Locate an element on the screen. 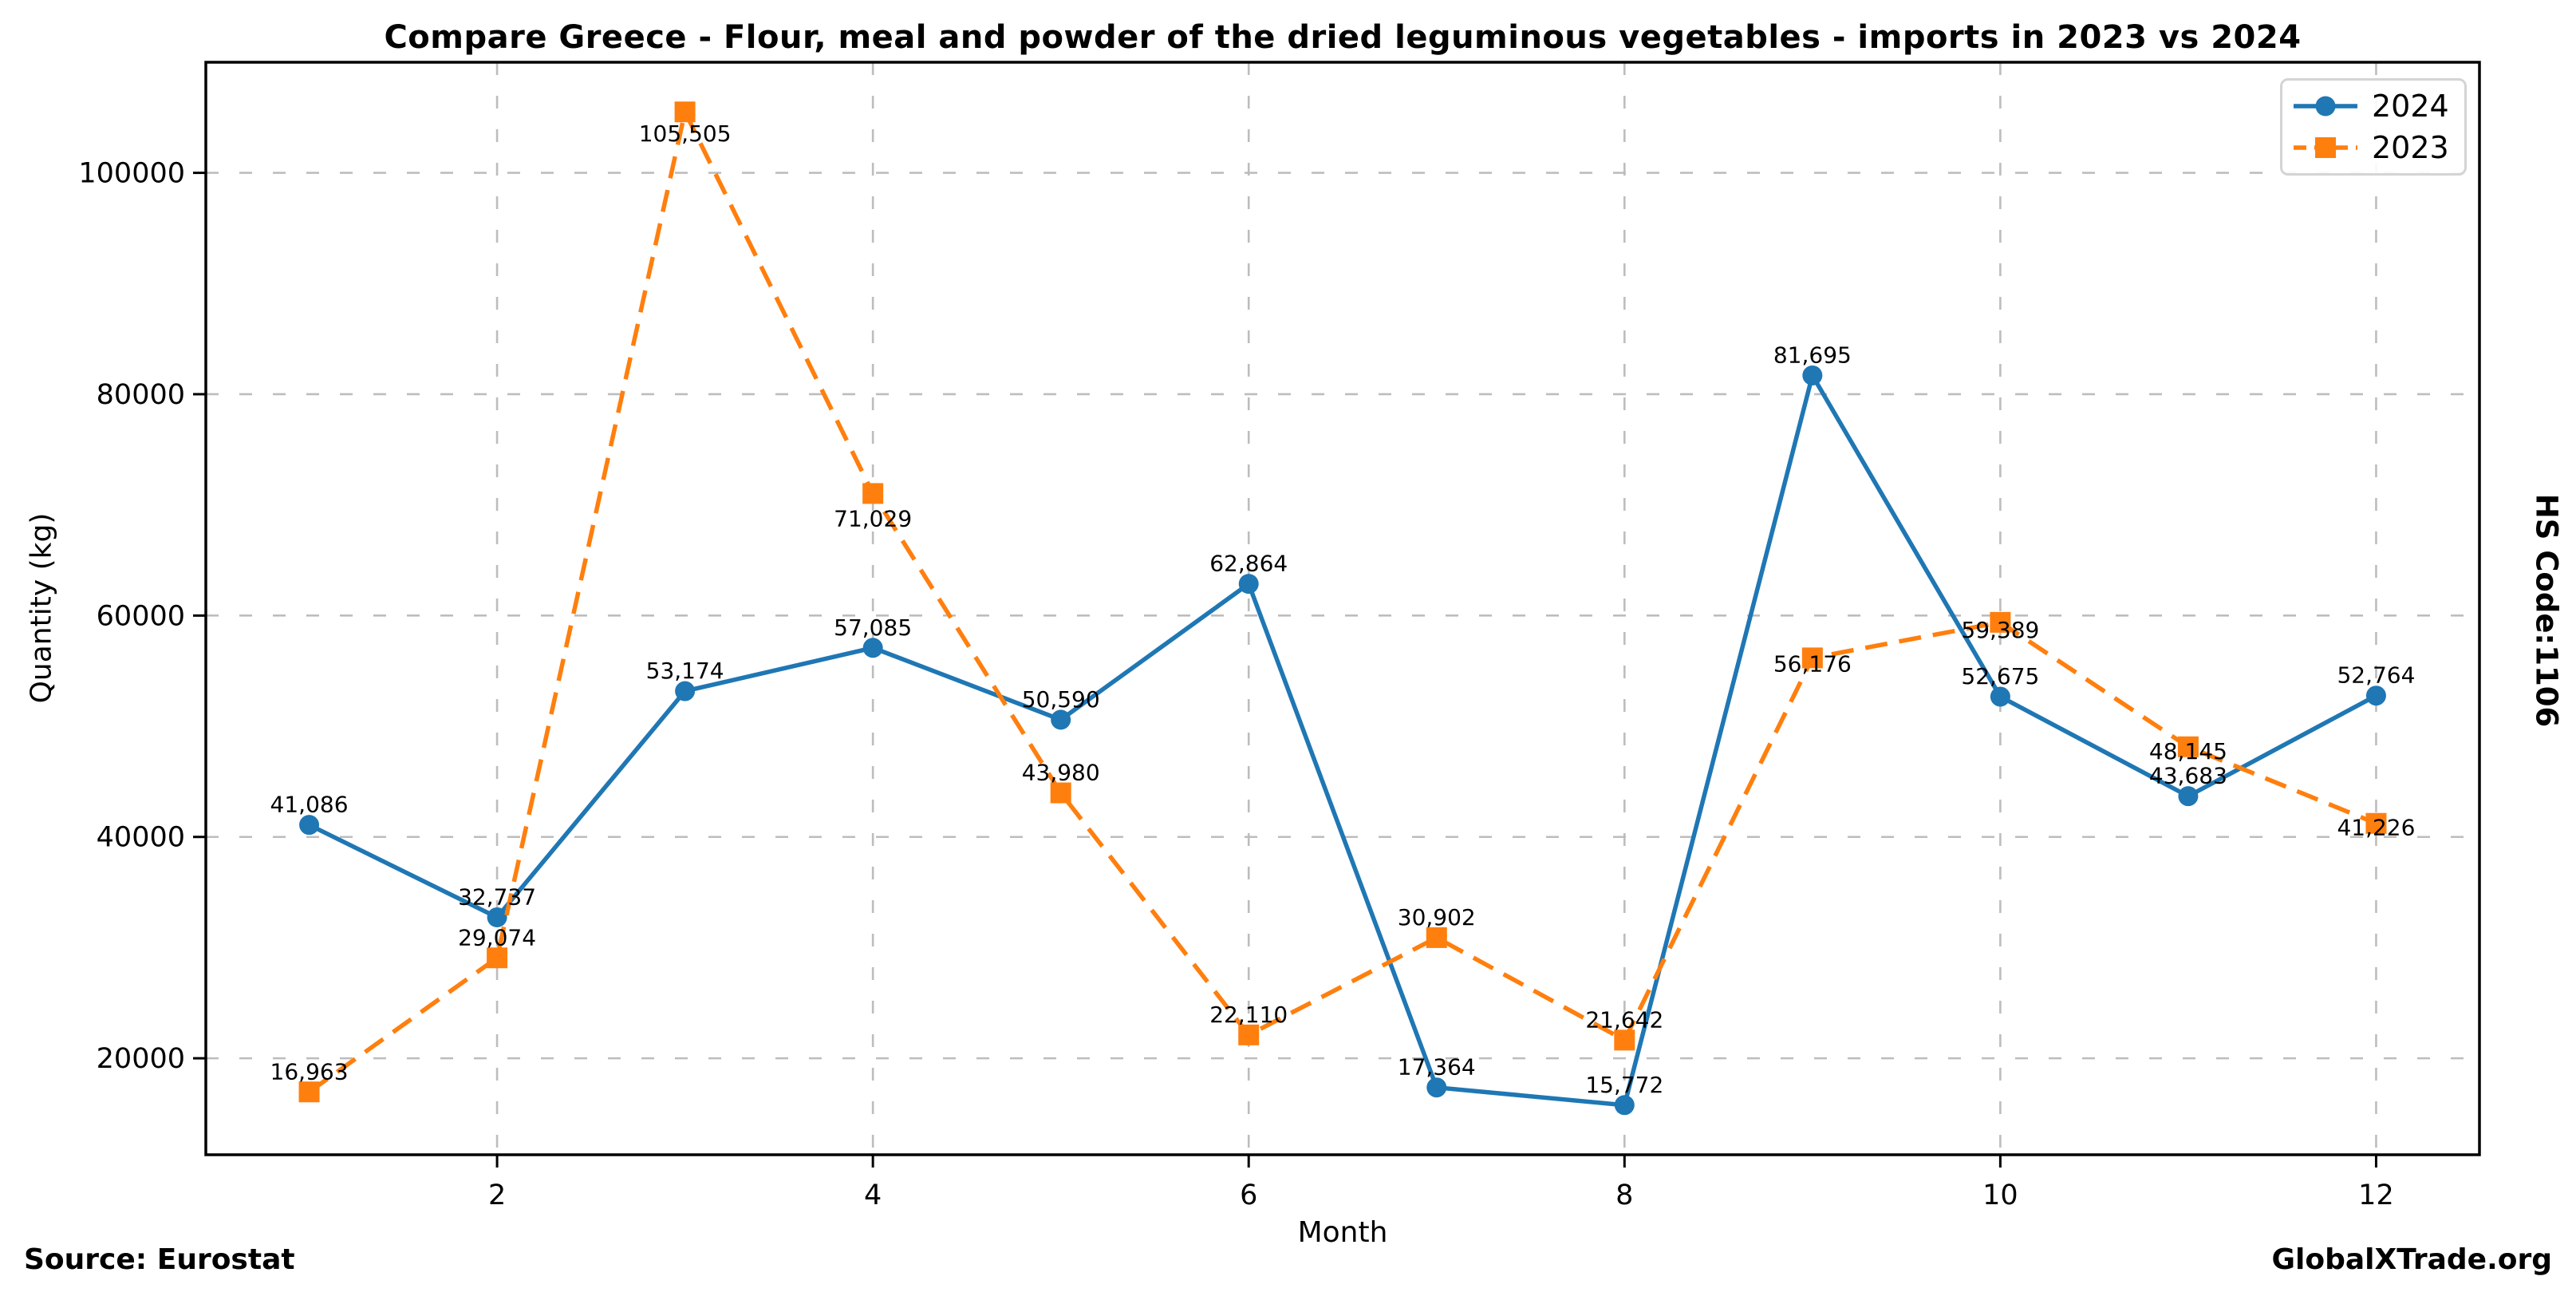 Image resolution: width=2576 pixels, height=1296 pixels. legend-swatch-2023 is located at coordinates (2325, 147).